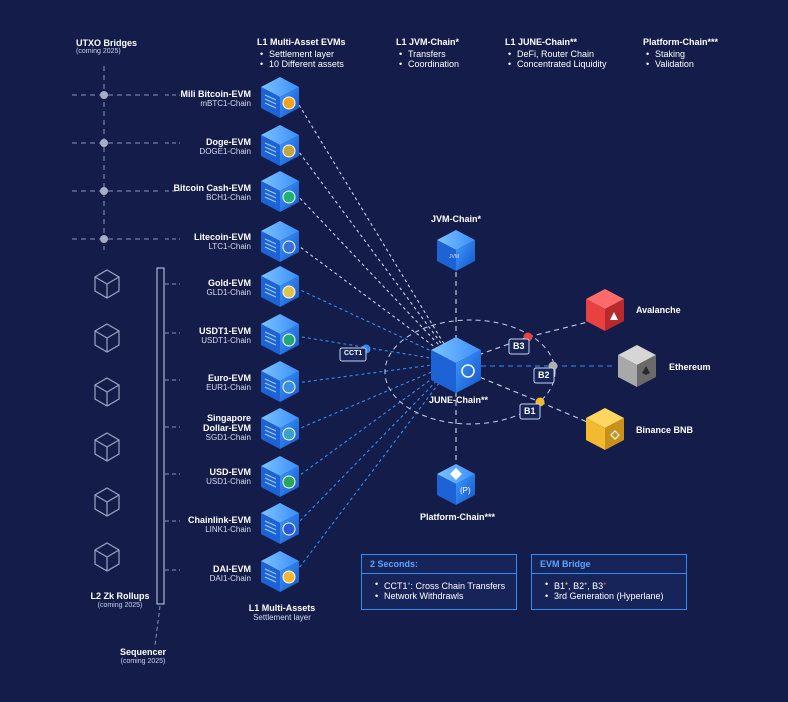 This screenshot has width=788, height=702. What do you see at coordinates (458, 517) in the screenshot?
I see `platform-chain-label: Platform-Chain***` at bounding box center [458, 517].